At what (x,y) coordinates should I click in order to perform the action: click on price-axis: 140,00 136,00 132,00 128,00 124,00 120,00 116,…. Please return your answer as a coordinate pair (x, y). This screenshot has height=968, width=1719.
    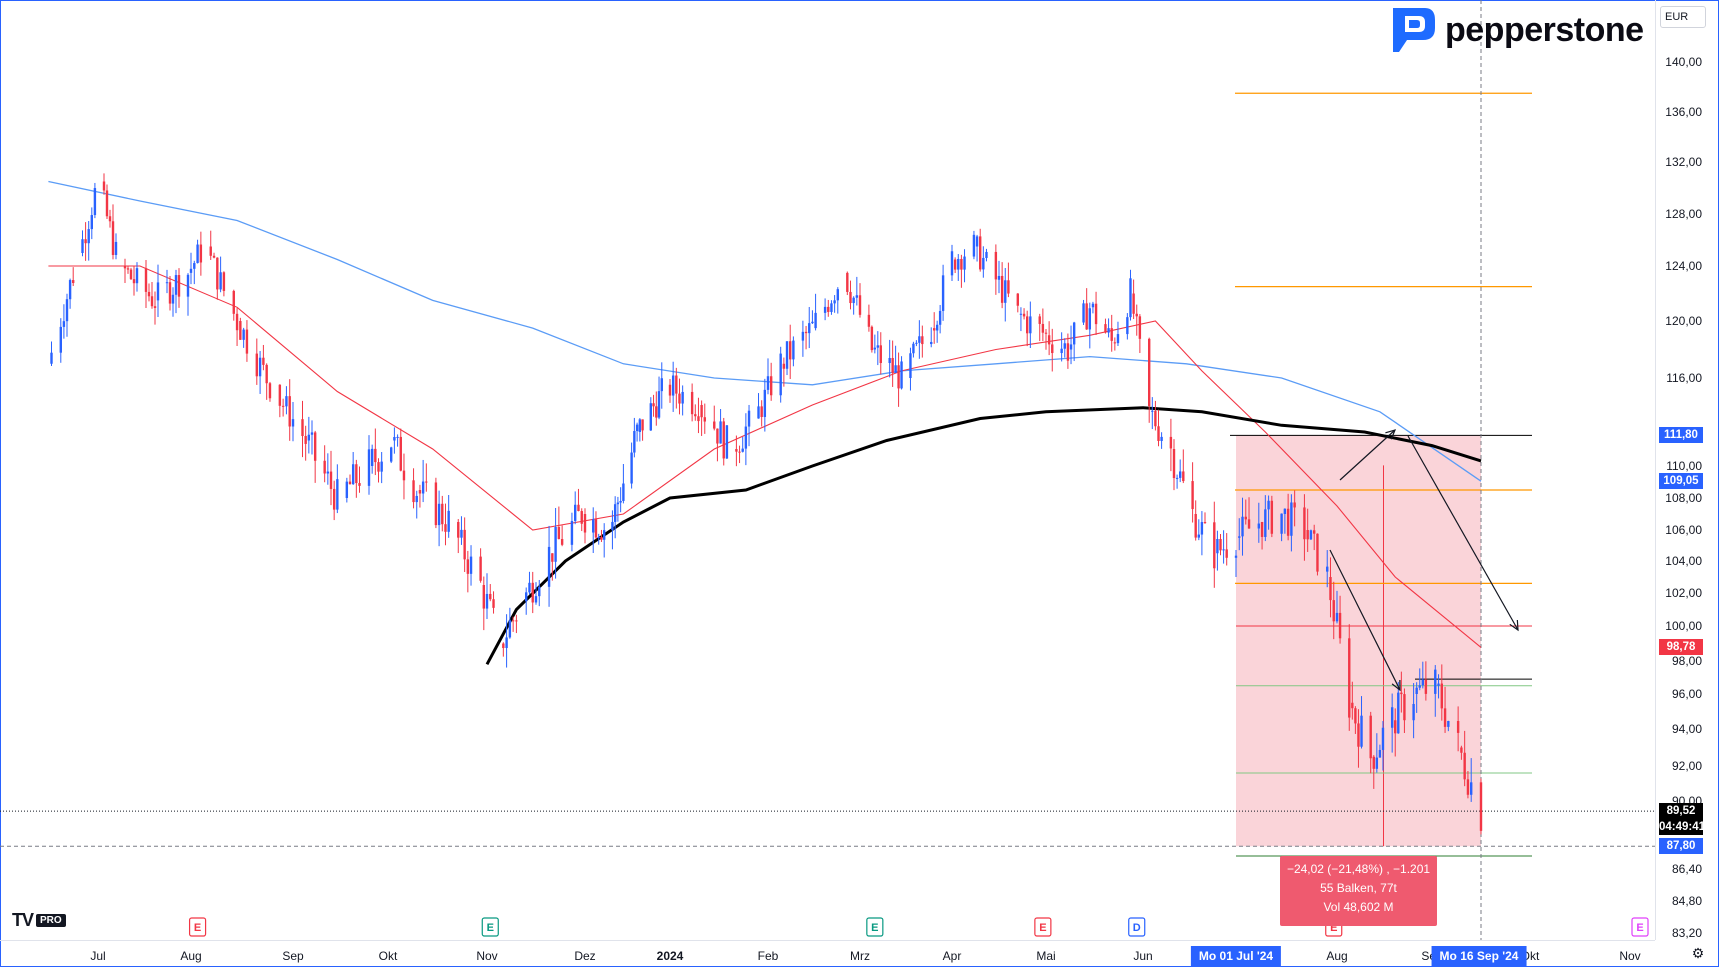
    Looking at the image, I should click on (1687, 470).